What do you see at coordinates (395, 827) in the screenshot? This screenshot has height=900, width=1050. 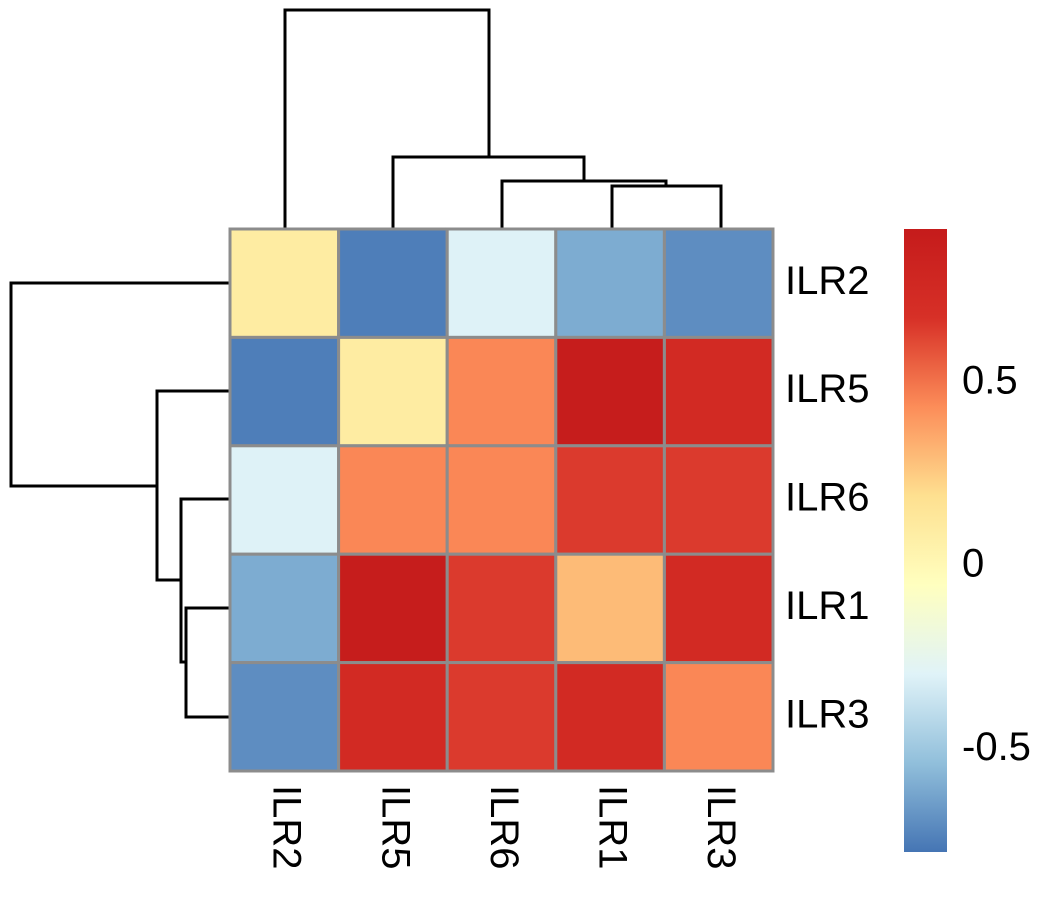 I see `column-label-ilr5: ILR5` at bounding box center [395, 827].